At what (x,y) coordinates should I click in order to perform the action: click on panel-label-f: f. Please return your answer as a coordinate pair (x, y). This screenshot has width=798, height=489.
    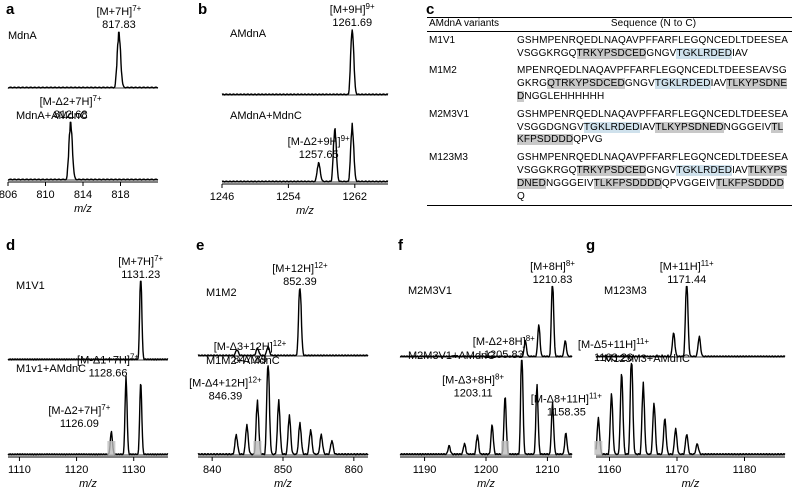
    Looking at the image, I should click on (401, 245).